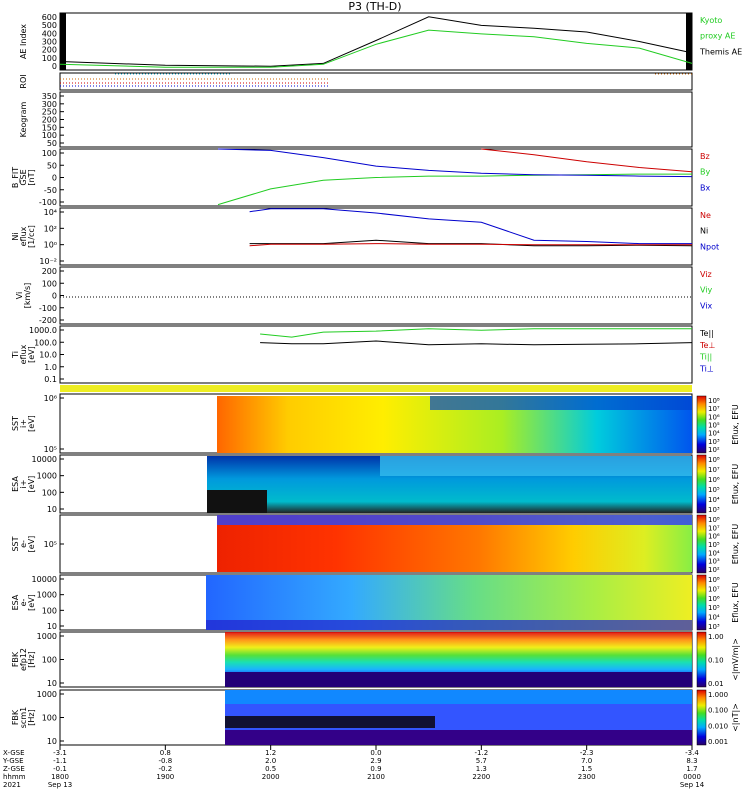 The width and height of the screenshot is (750, 800). I want to click on esa-ion-dark-band, so click(237, 501).